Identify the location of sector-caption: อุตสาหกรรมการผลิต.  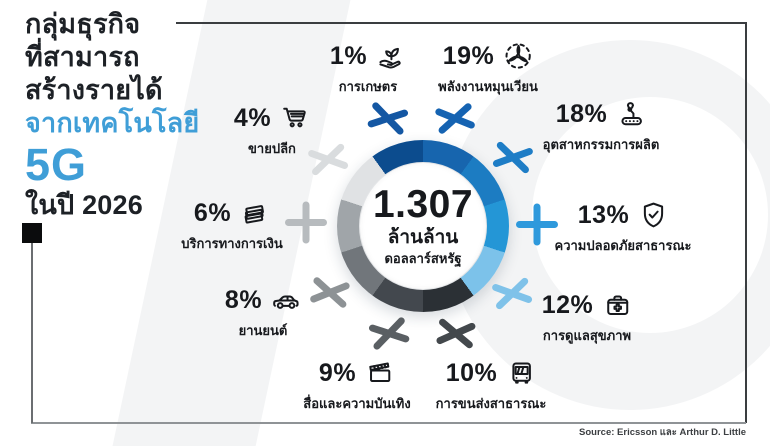
(601, 144).